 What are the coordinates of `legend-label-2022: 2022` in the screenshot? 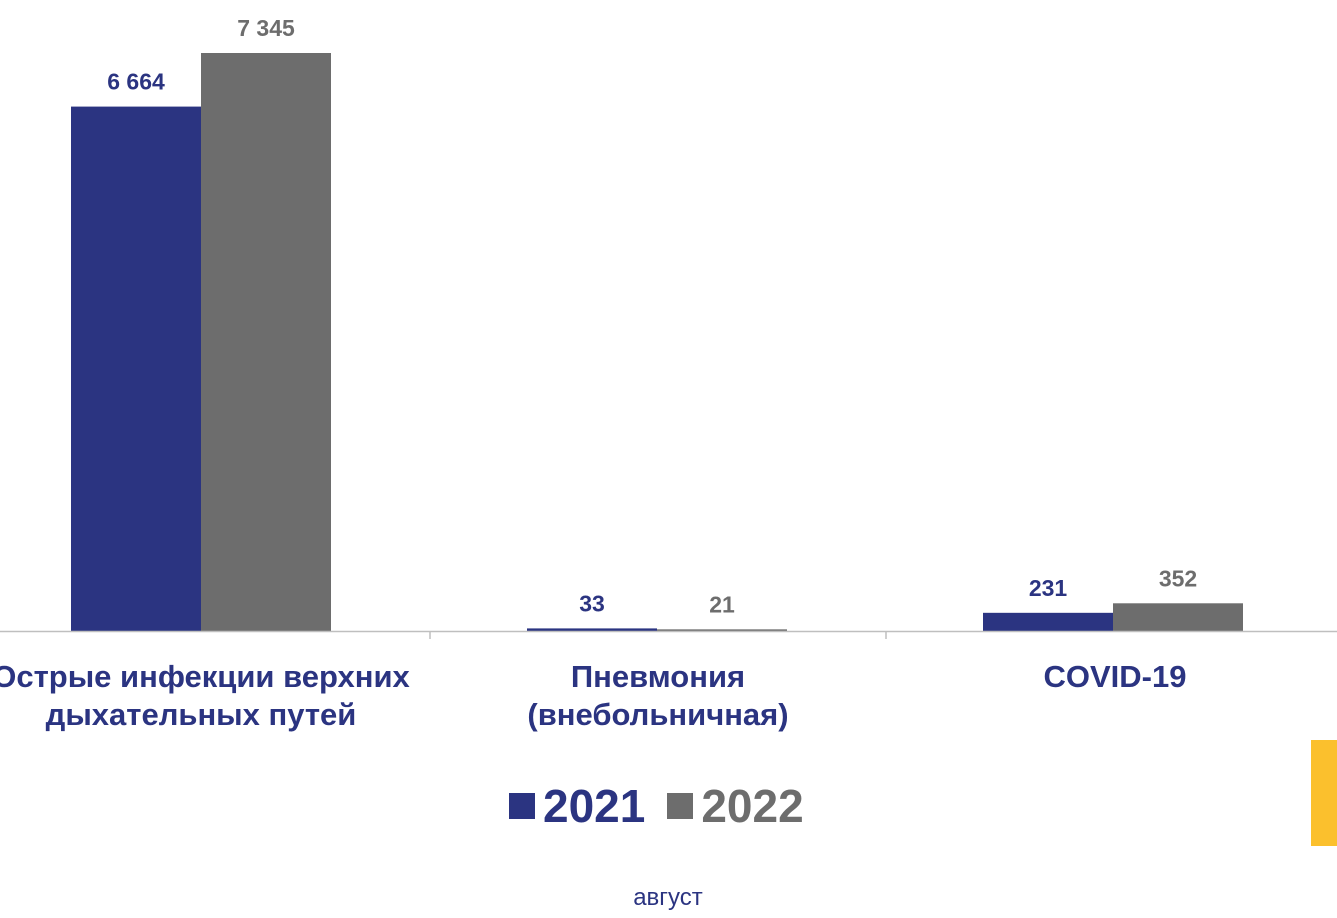 It's located at (752, 806).